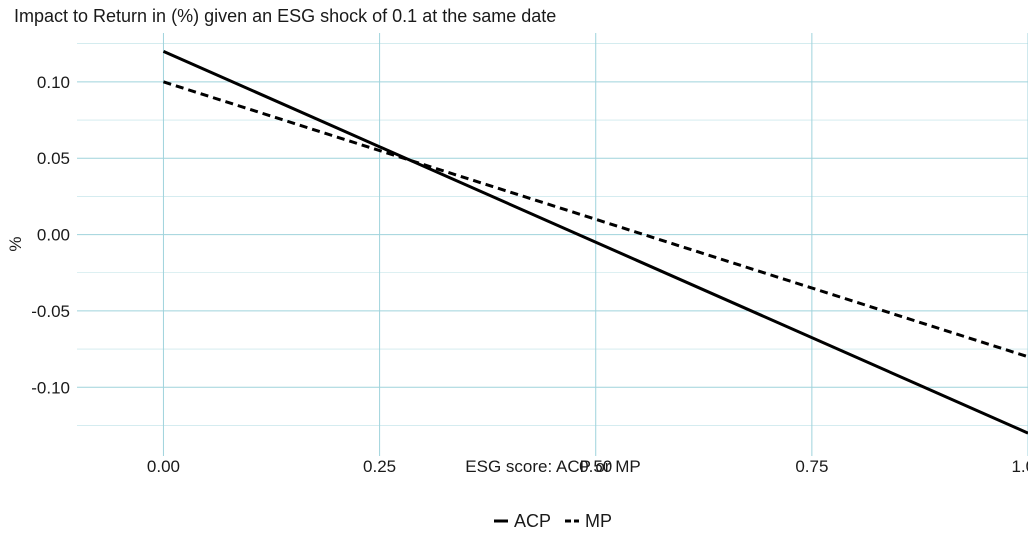 The image size is (1028, 541). Describe the element at coordinates (53, 158) in the screenshot. I see `y-tick-label: 0.05` at that location.